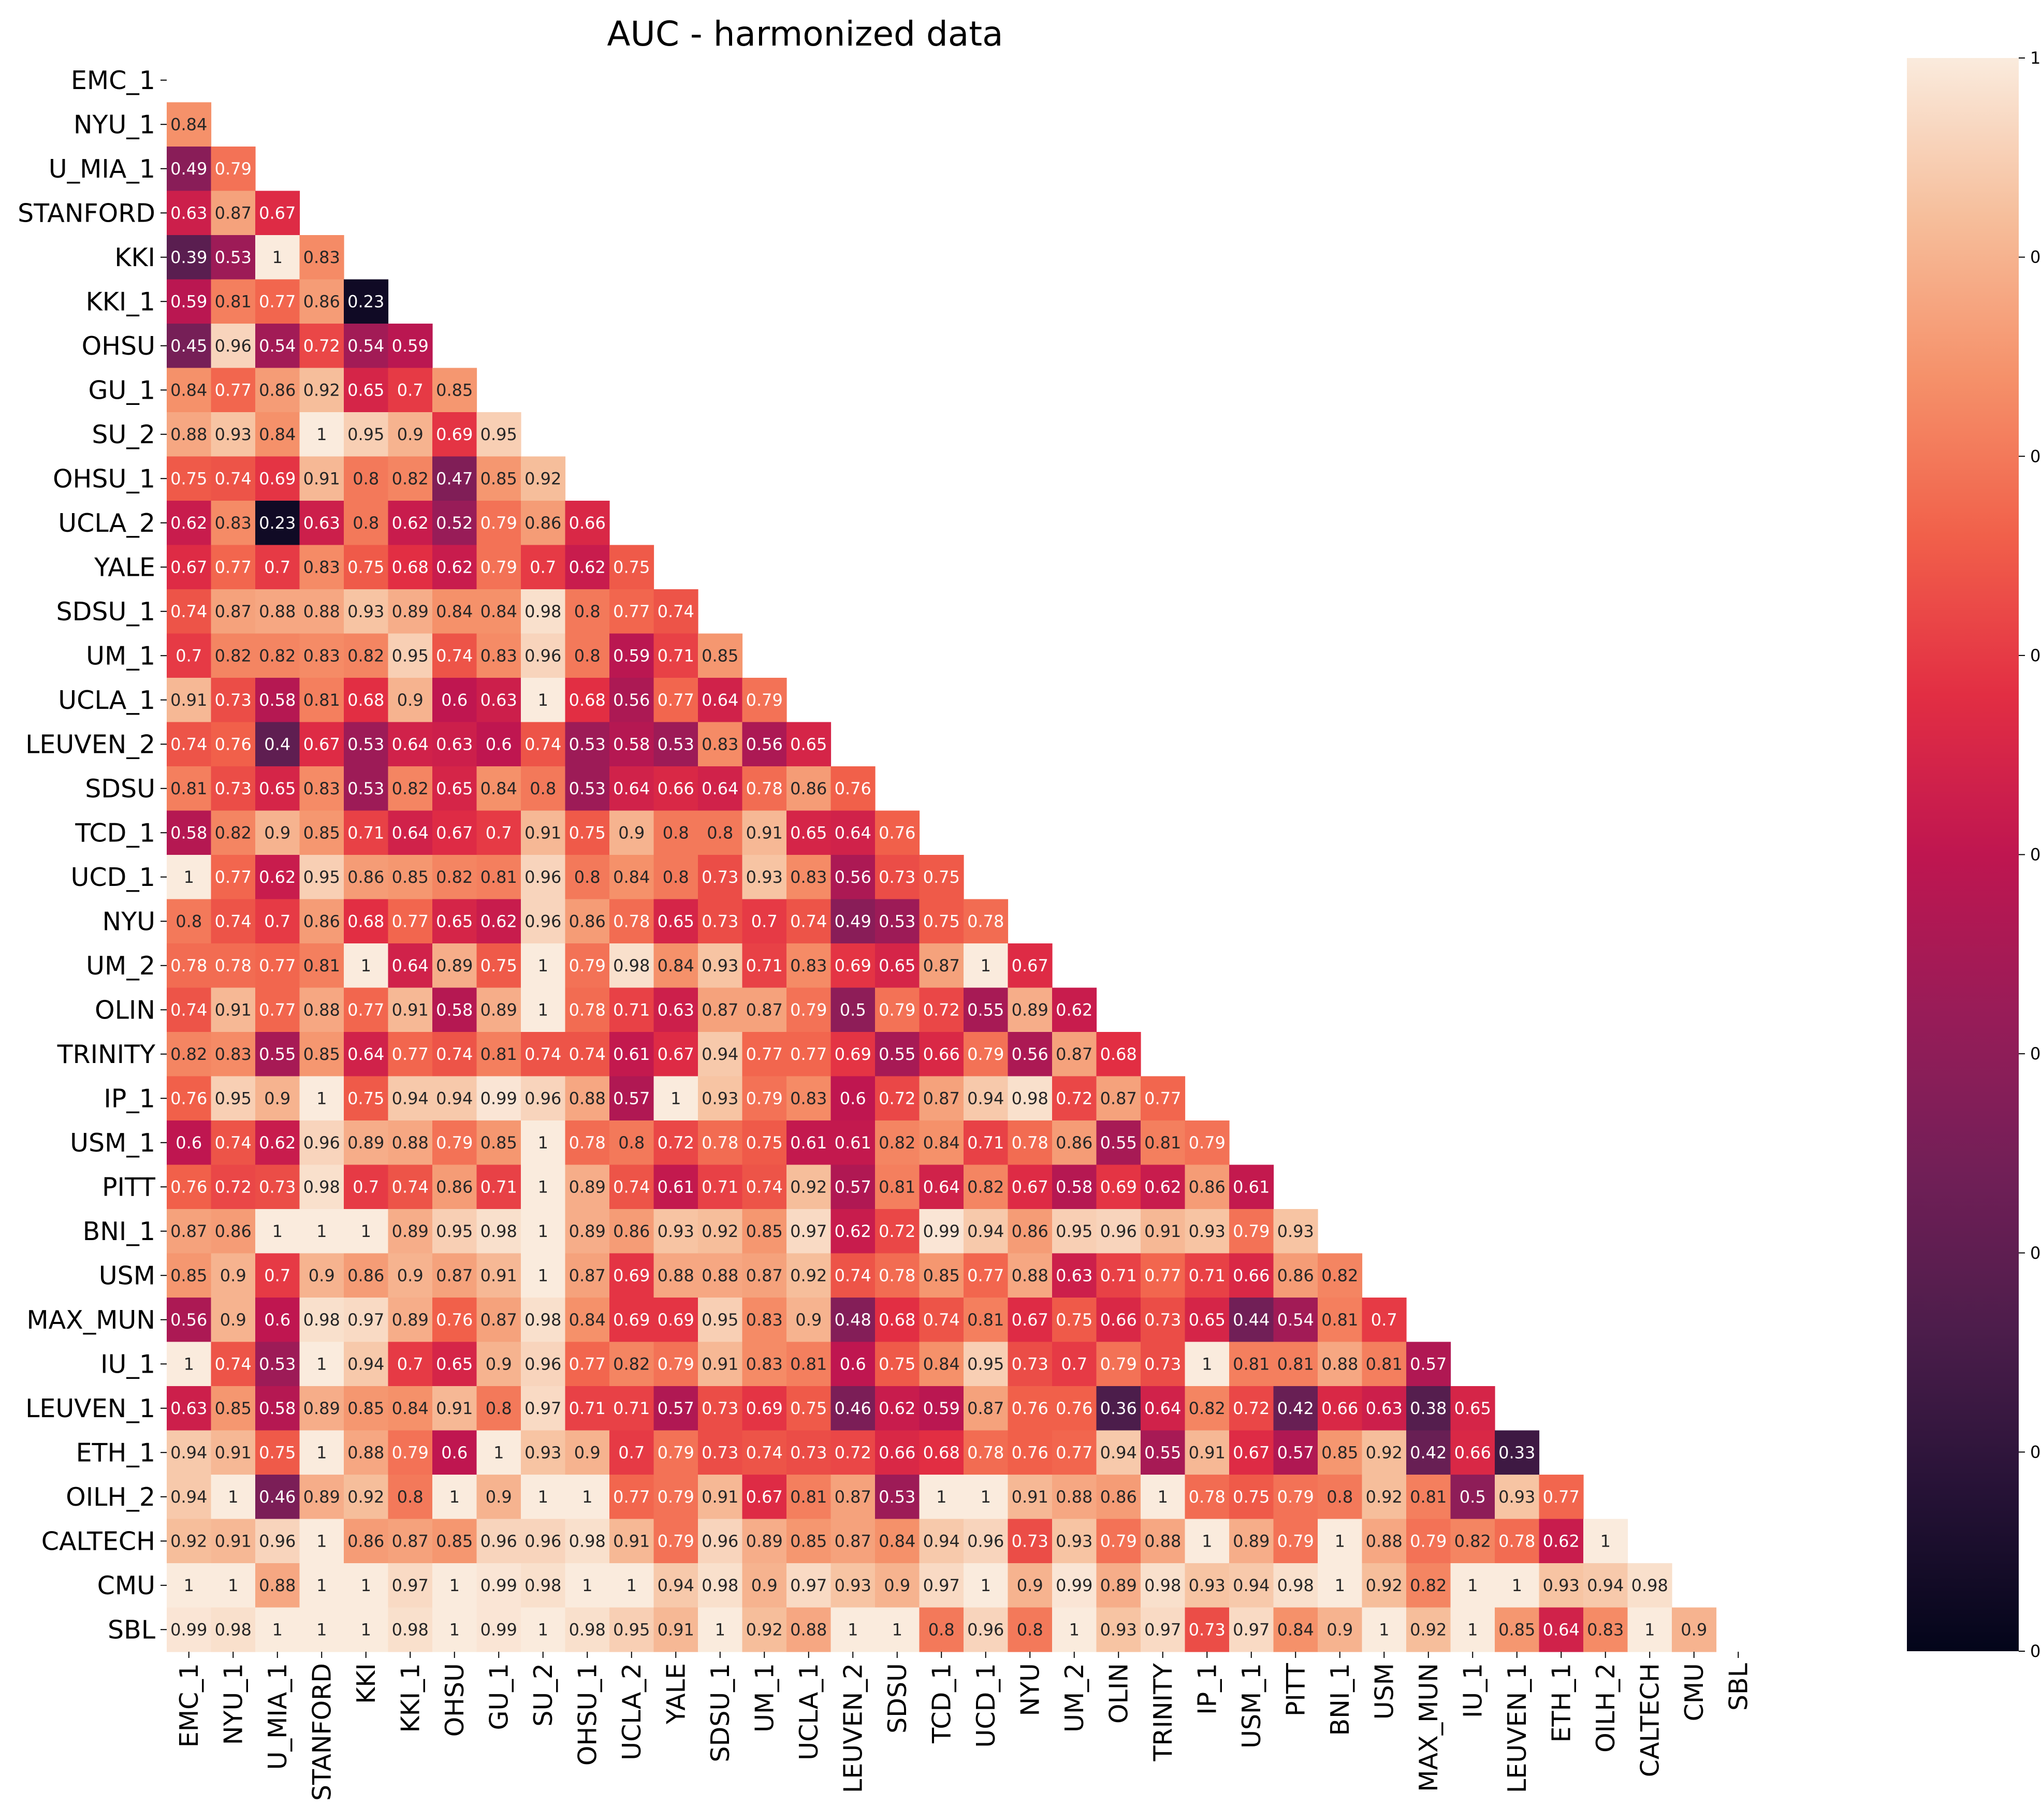  I want to click on cell-value-label: 0.62, so click(188, 523).